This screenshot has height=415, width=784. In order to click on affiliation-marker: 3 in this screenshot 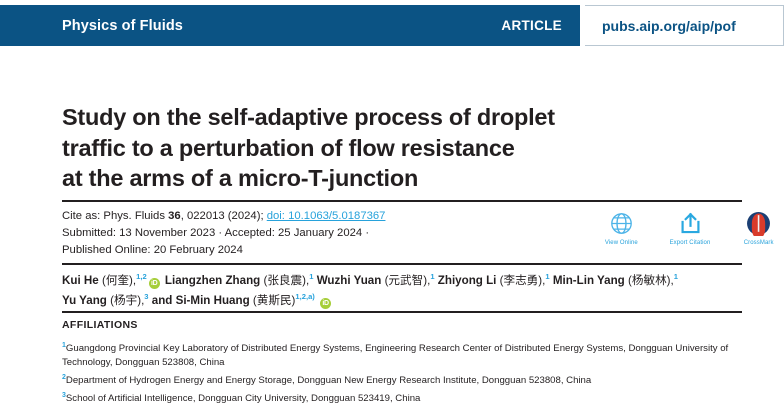, I will do `click(64, 396)`.